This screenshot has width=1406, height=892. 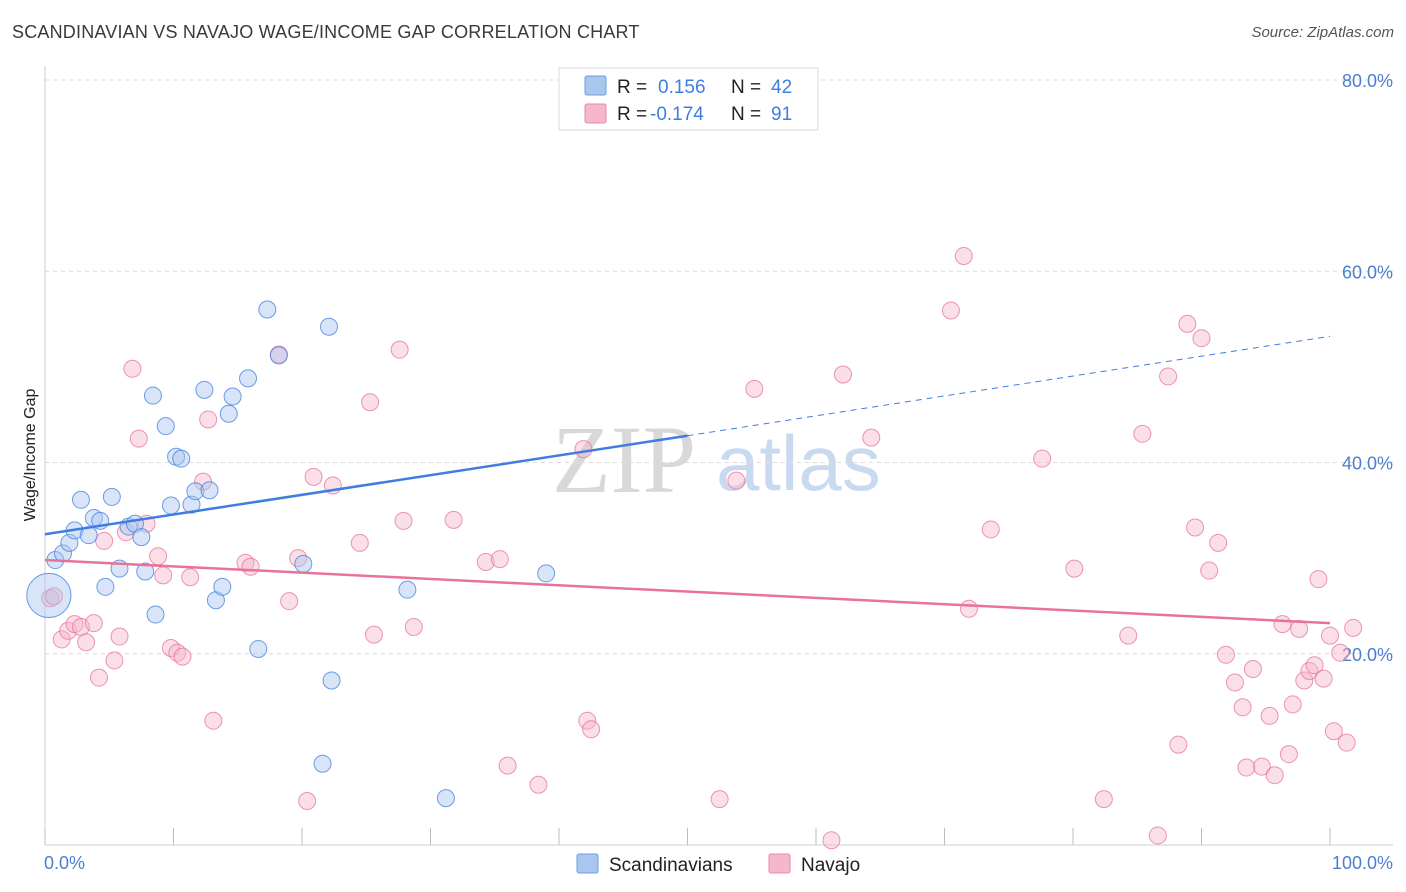 What do you see at coordinates (687, 591) in the screenshot?
I see `navajo-trend-line` at bounding box center [687, 591].